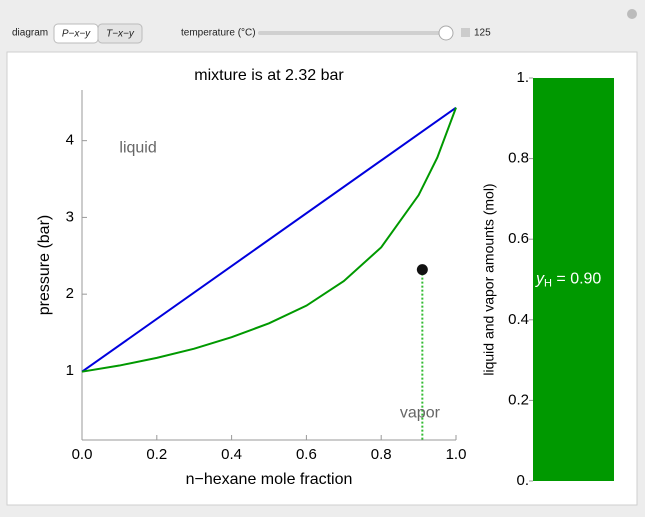 Image resolution: width=645 pixels, height=517 pixels. What do you see at coordinates (306, 454) in the screenshot?
I see `x-tick-label: 0.6` at bounding box center [306, 454].